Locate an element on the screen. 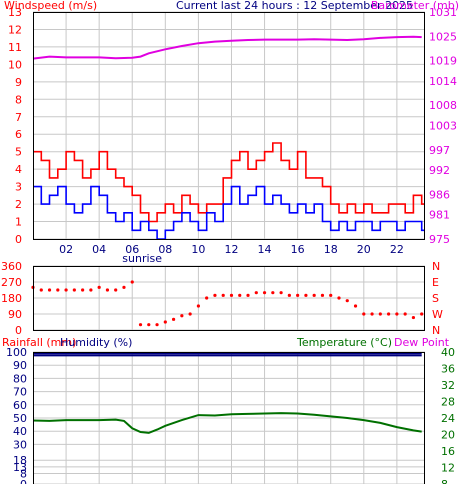 This screenshot has height=488, width=463. dewpoint-axis-title: Dew Point is located at coordinates (422, 342).